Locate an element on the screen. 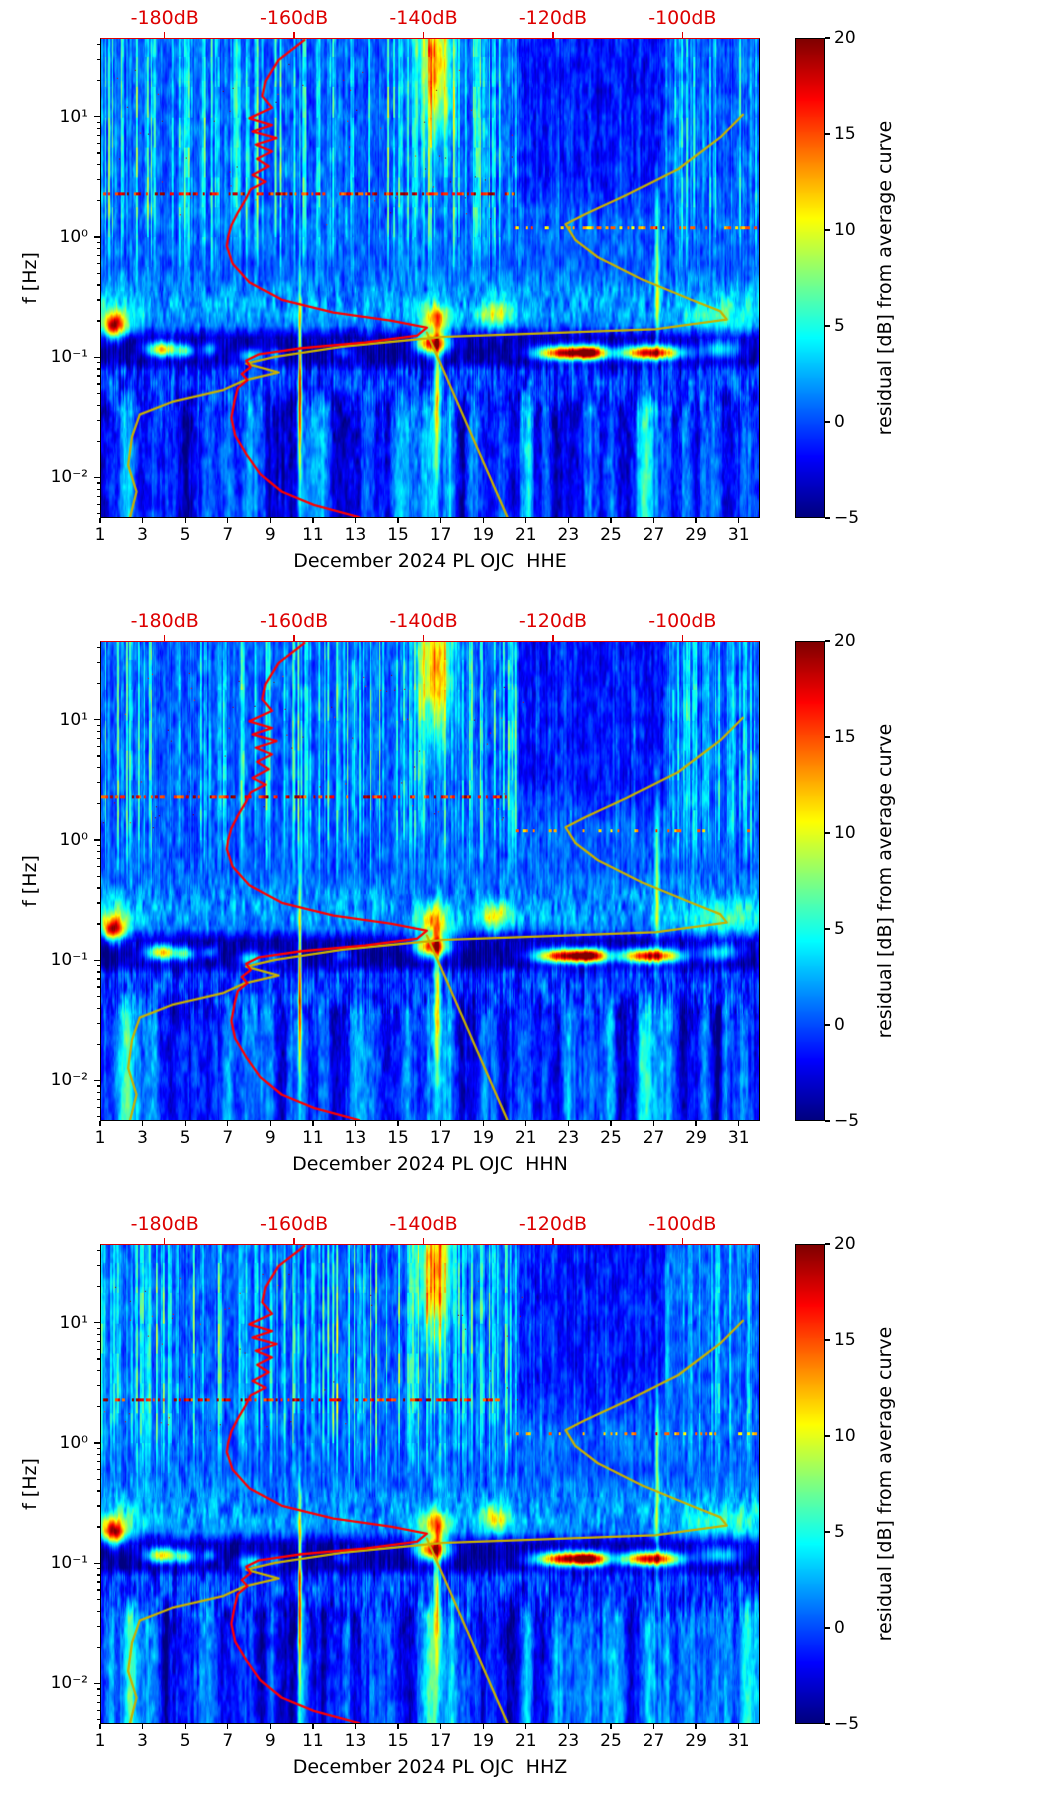 This screenshot has height=1806, width=1052. top-db-label: -120dB is located at coordinates (553, 18).